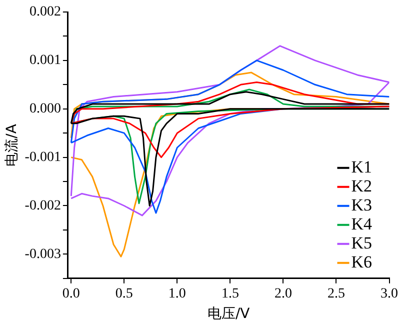  Describe the element at coordinates (12, 145) in the screenshot. I see `y-axis-title: 电流/A` at that location.